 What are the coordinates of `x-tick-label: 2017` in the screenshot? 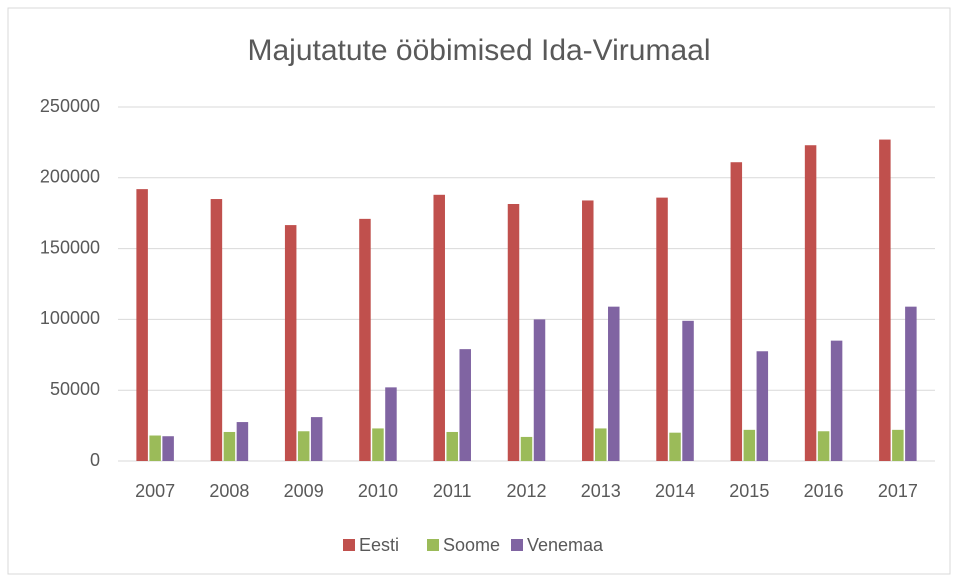 It's located at (898, 491).